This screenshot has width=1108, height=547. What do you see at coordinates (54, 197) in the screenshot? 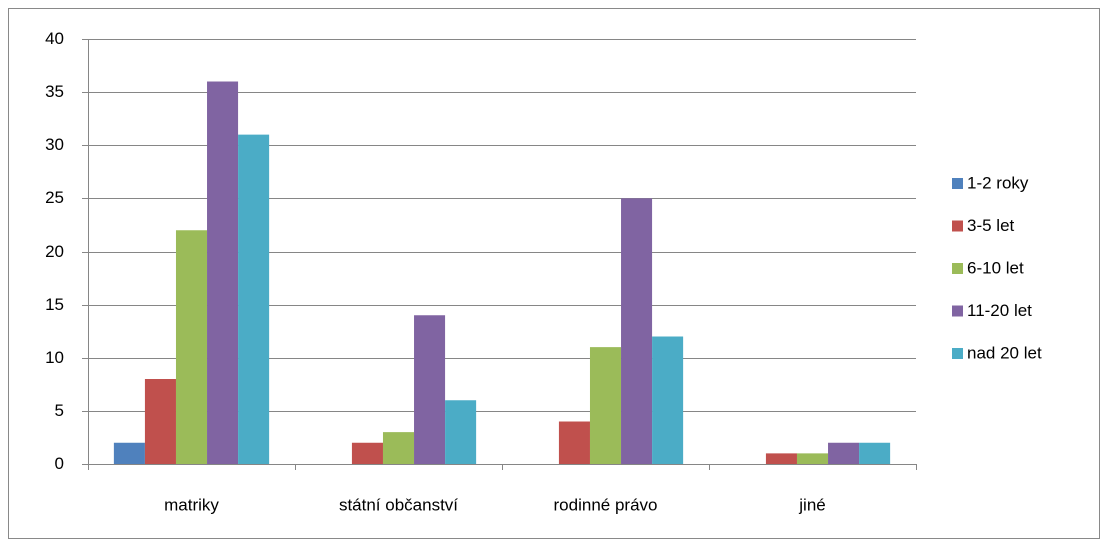
I see `y-tick-label: 25` at bounding box center [54, 197].